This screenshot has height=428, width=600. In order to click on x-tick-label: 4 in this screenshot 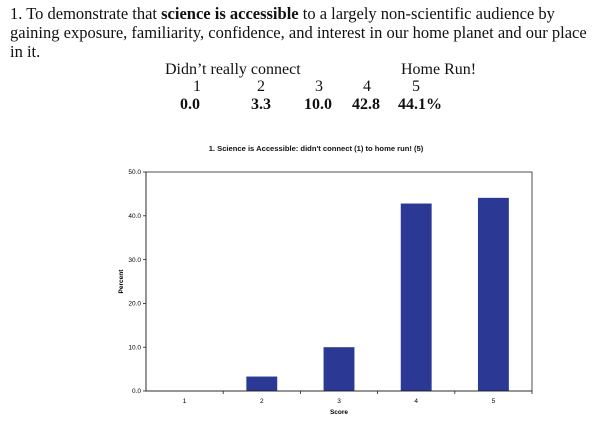, I will do `click(416, 401)`.